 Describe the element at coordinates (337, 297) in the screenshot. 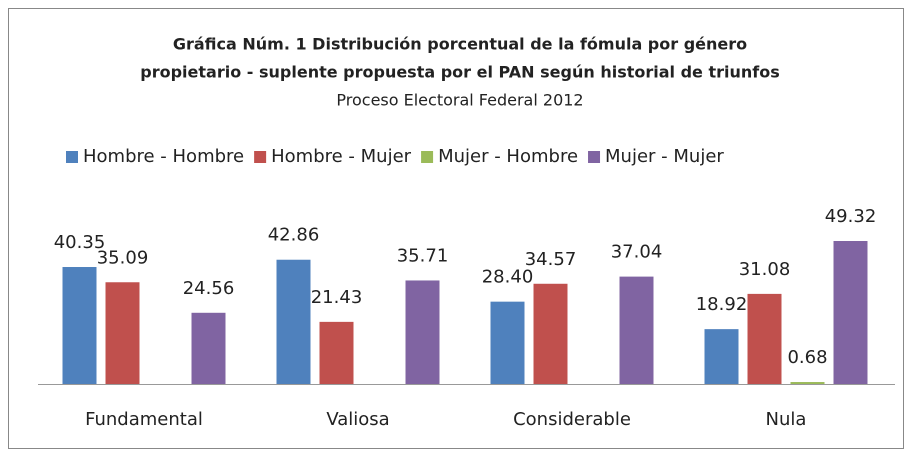

I see `data-label: 21.43` at that location.